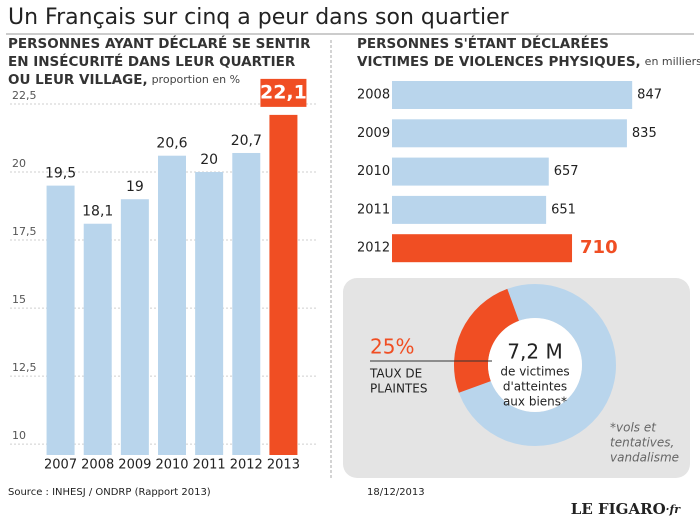  What do you see at coordinates (373, 171) in the screenshot?
I see `y-tick-label: 2010` at bounding box center [373, 171].